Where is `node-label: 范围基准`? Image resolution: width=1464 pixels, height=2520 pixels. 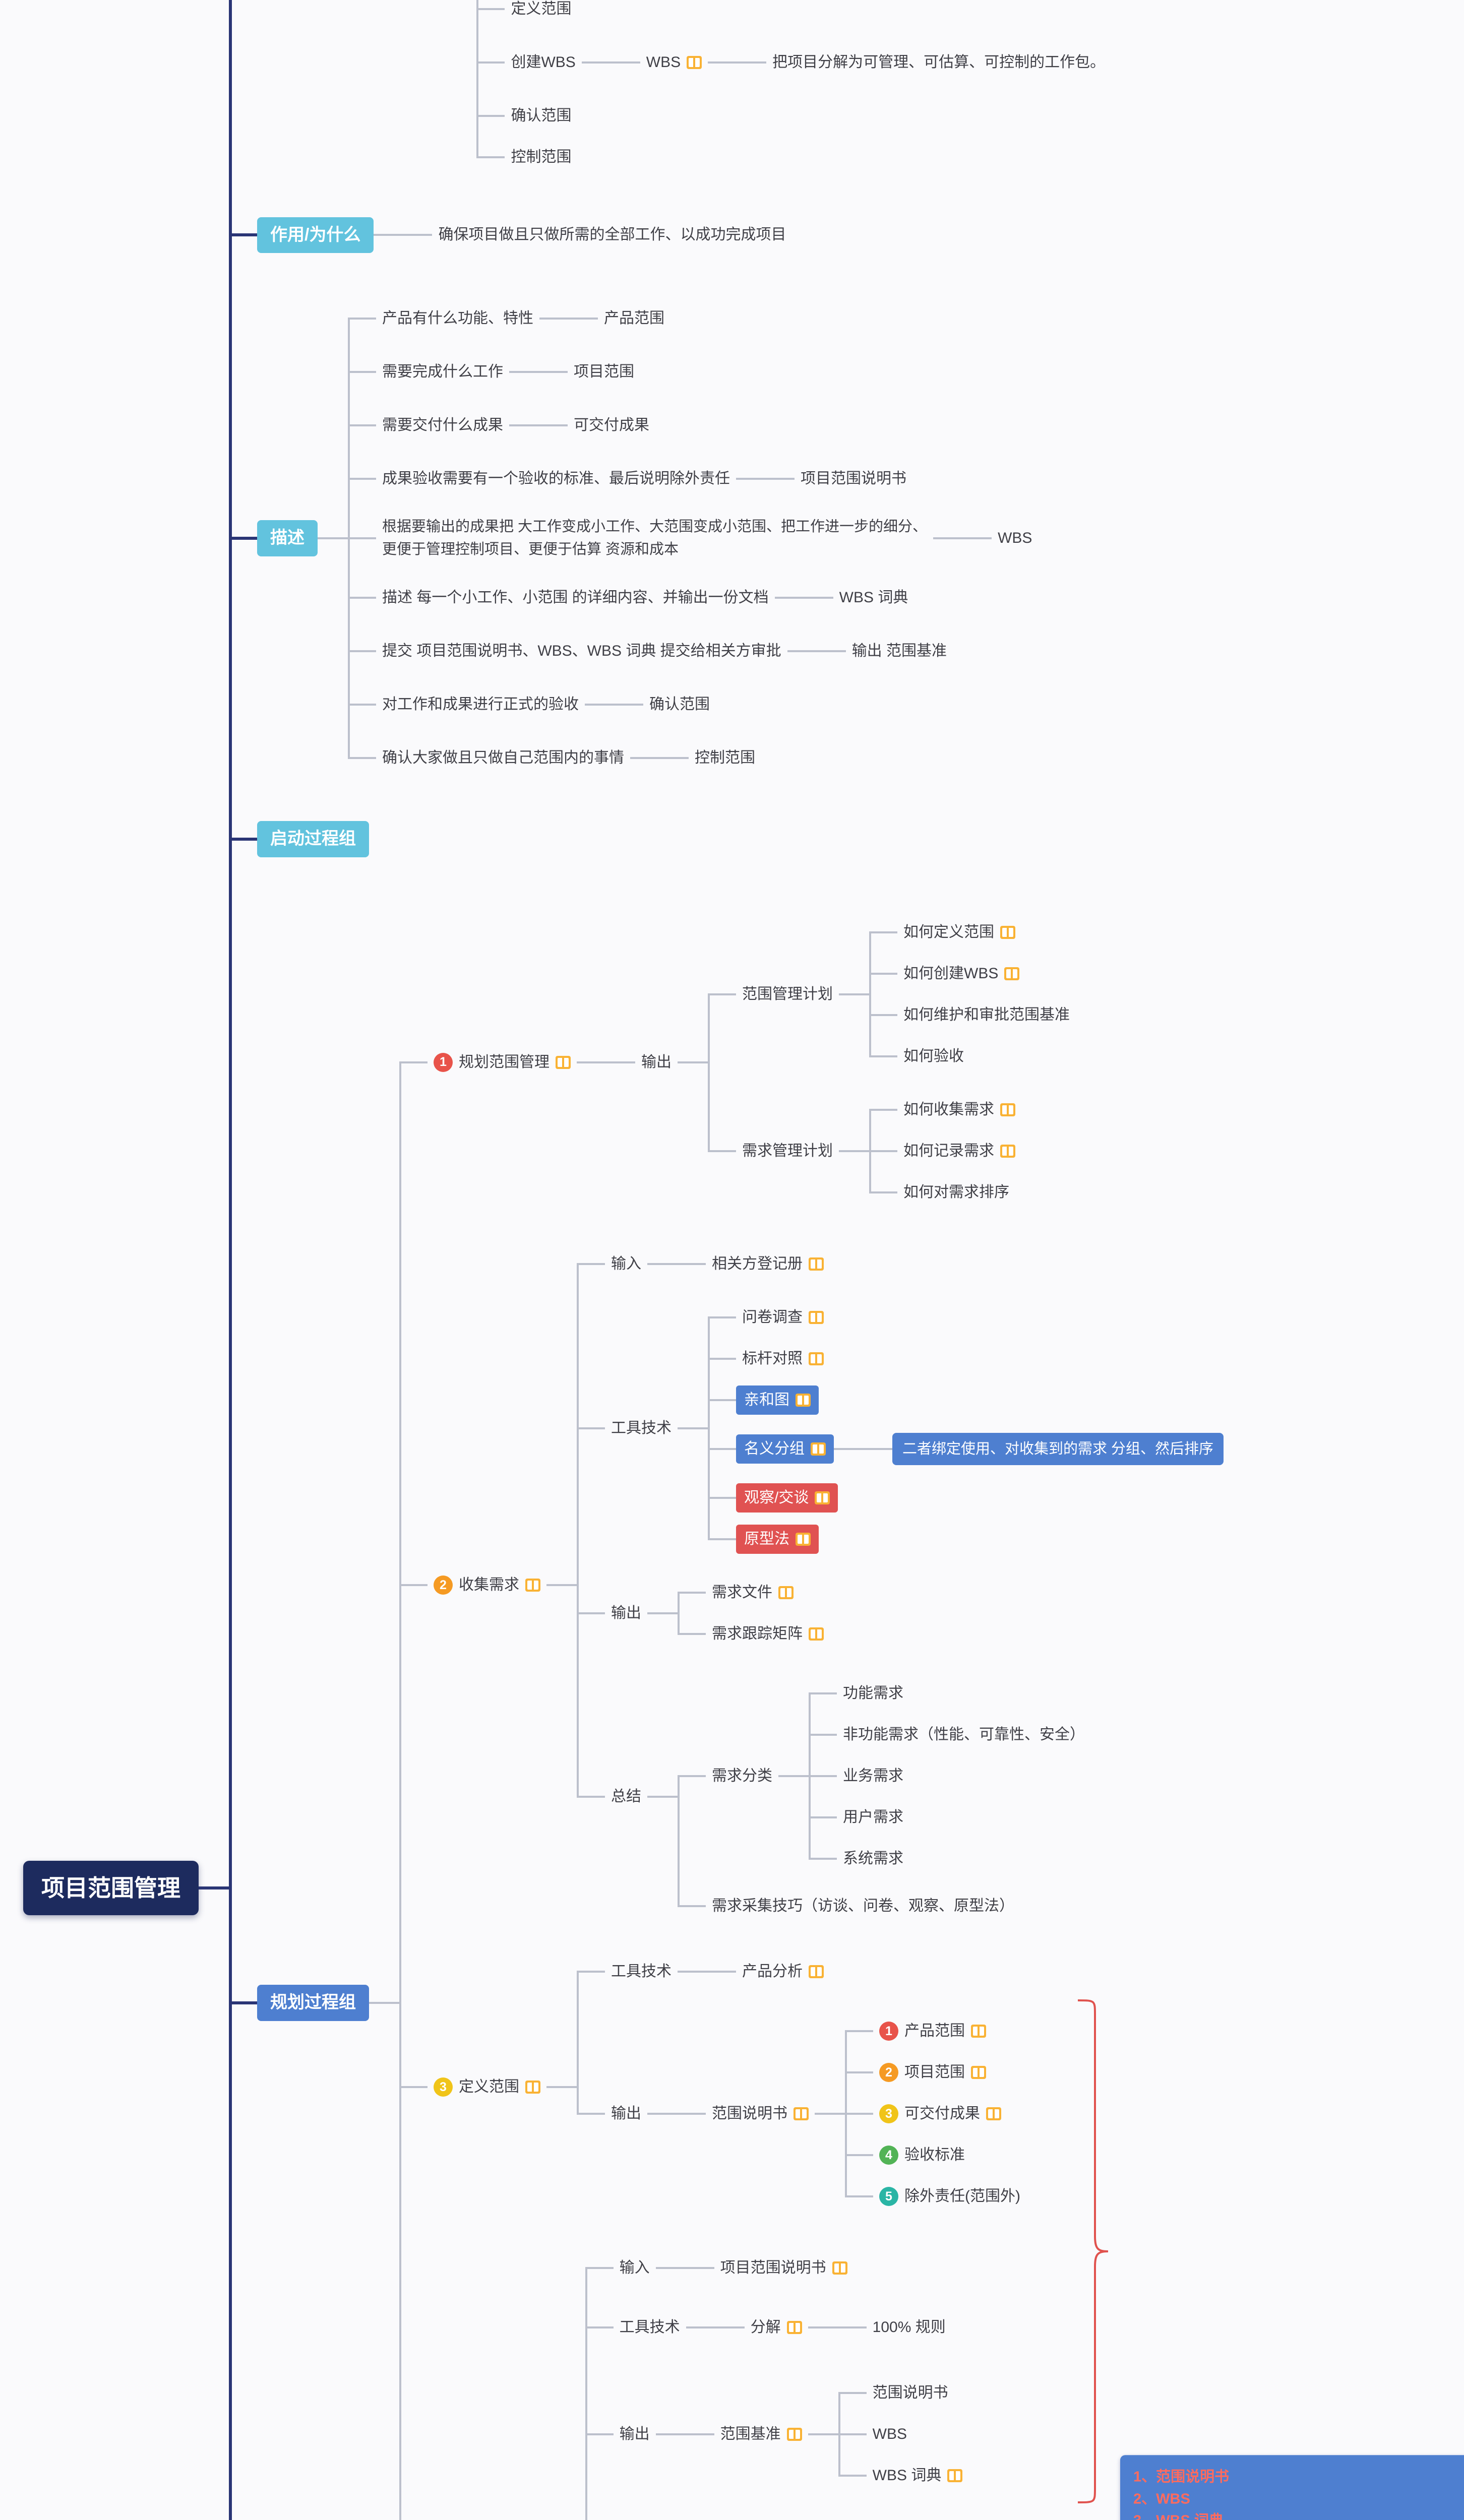
node-label: 范围基准 is located at coordinates (761, 2434).